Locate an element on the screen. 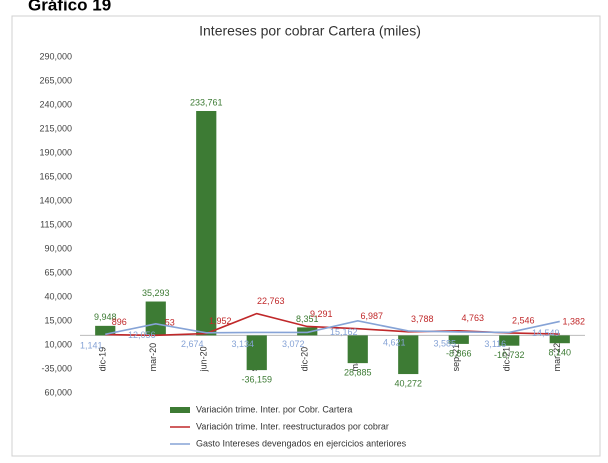 This screenshot has width=608, height=463. y-tick-label: 60,000 is located at coordinates (58, 392).